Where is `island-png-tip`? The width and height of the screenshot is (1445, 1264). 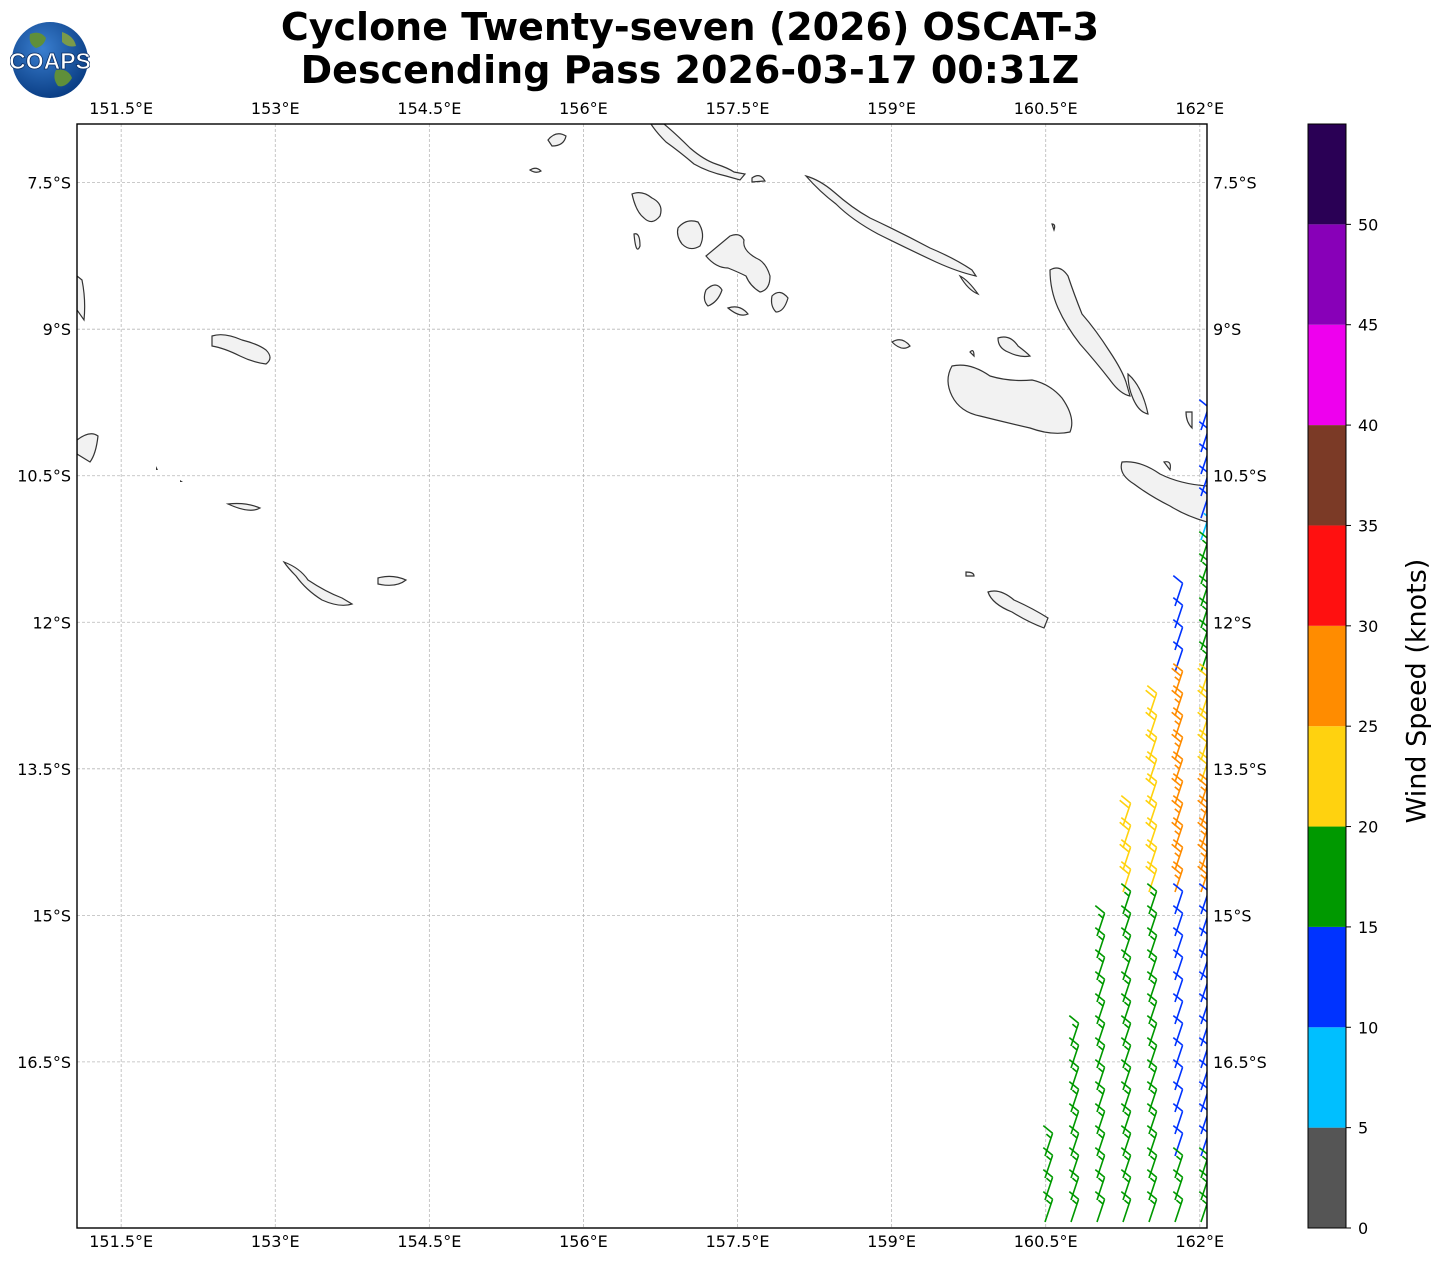
island-png-tip is located at coordinates (81, 298).